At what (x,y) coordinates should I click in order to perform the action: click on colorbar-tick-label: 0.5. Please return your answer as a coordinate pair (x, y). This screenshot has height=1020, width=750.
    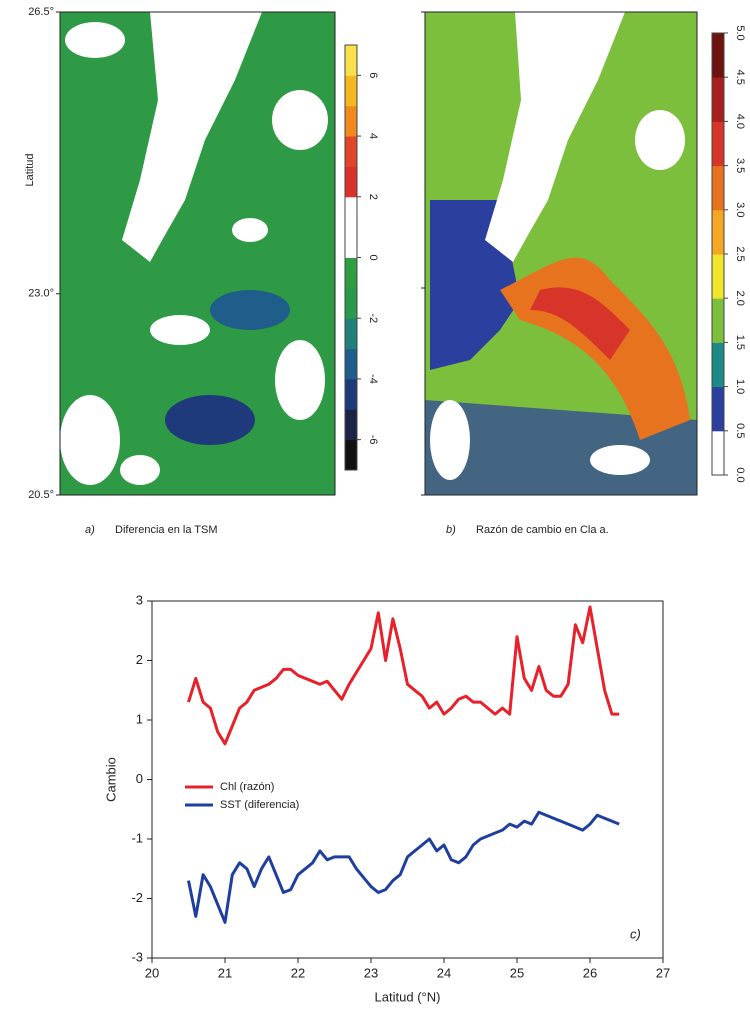
    Looking at the image, I should click on (740, 430).